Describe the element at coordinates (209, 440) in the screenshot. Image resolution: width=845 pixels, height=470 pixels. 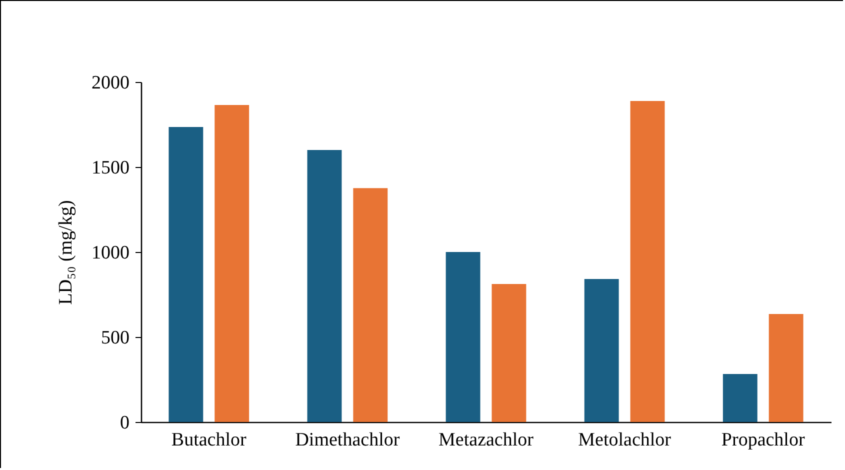
I see `x-tick-label: Butachlor` at that location.